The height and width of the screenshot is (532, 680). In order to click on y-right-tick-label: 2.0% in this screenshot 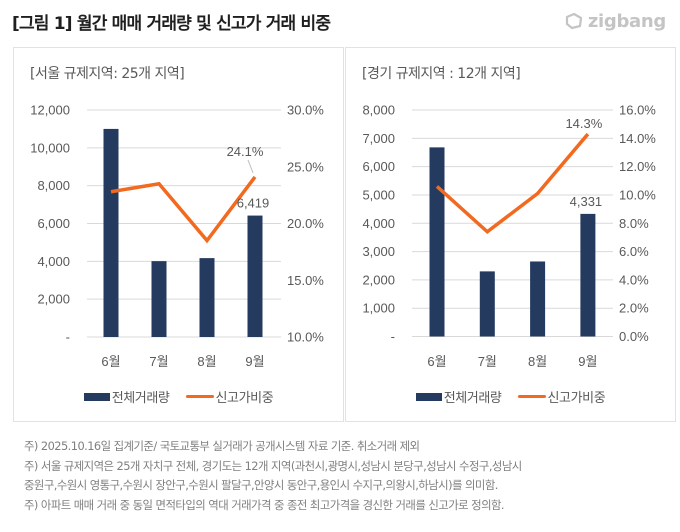, I will do `click(634, 308)`.